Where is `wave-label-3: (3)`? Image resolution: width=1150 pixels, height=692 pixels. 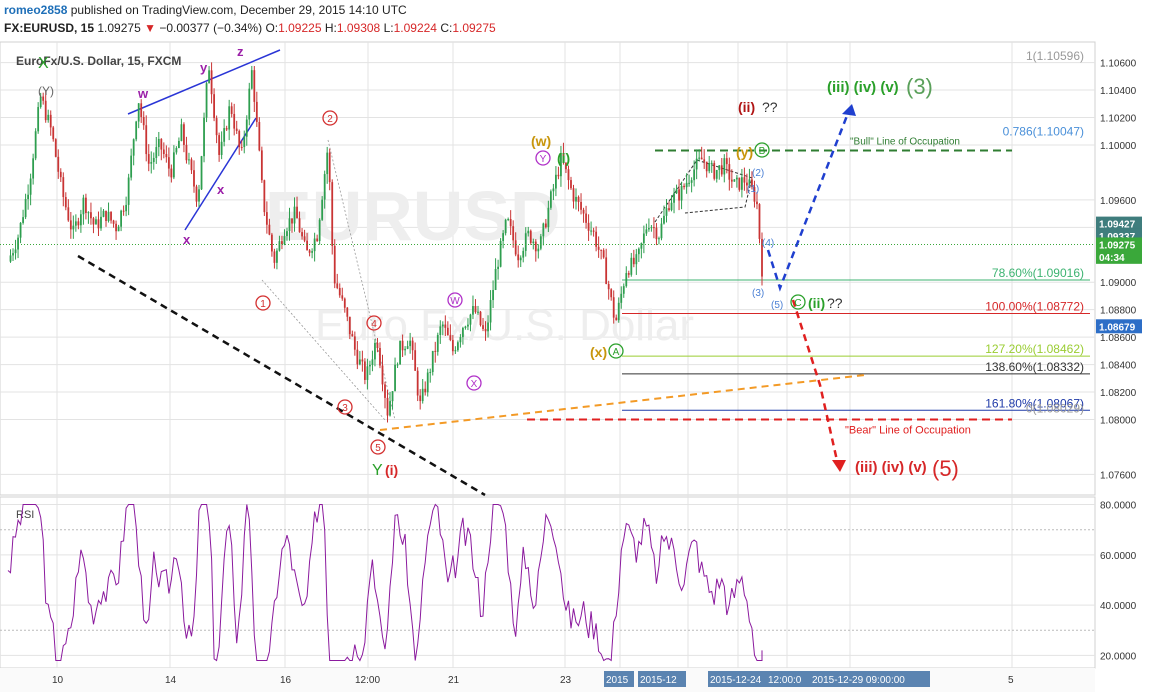 wave-label-3: (3) is located at coordinates (919, 86).